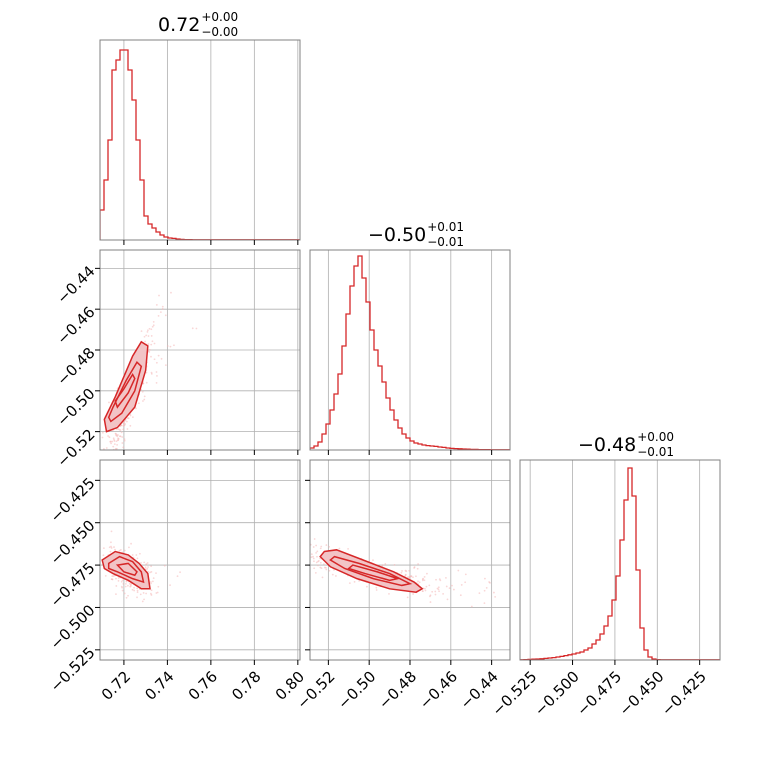 The height and width of the screenshot is (760, 760). I want to click on y-tick-label: −0.450, so click(73, 543).